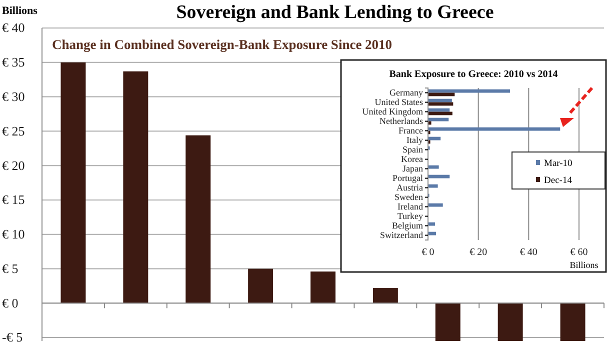 The height and width of the screenshot is (346, 614). What do you see at coordinates (428, 252) in the screenshot?
I see `x-tick-label: € 0` at bounding box center [428, 252].